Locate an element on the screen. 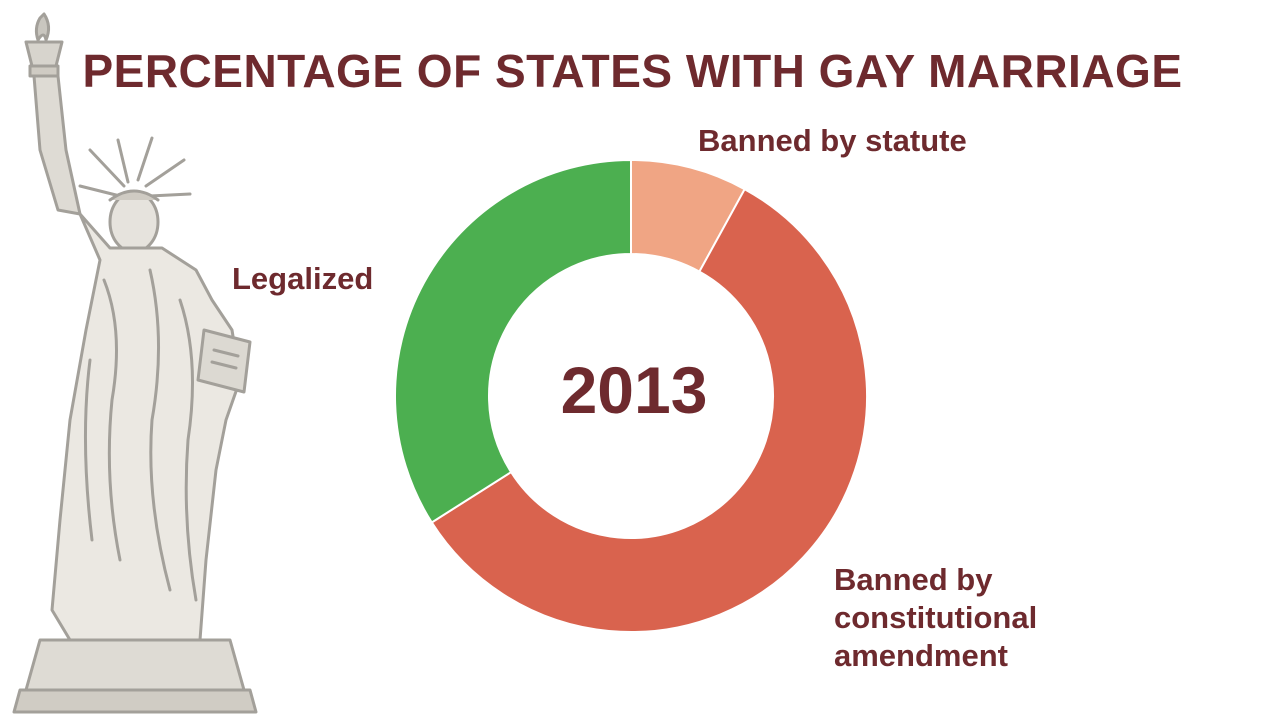 This screenshot has height=717, width=1265. center-year-label: 2013 is located at coordinates (634, 390).